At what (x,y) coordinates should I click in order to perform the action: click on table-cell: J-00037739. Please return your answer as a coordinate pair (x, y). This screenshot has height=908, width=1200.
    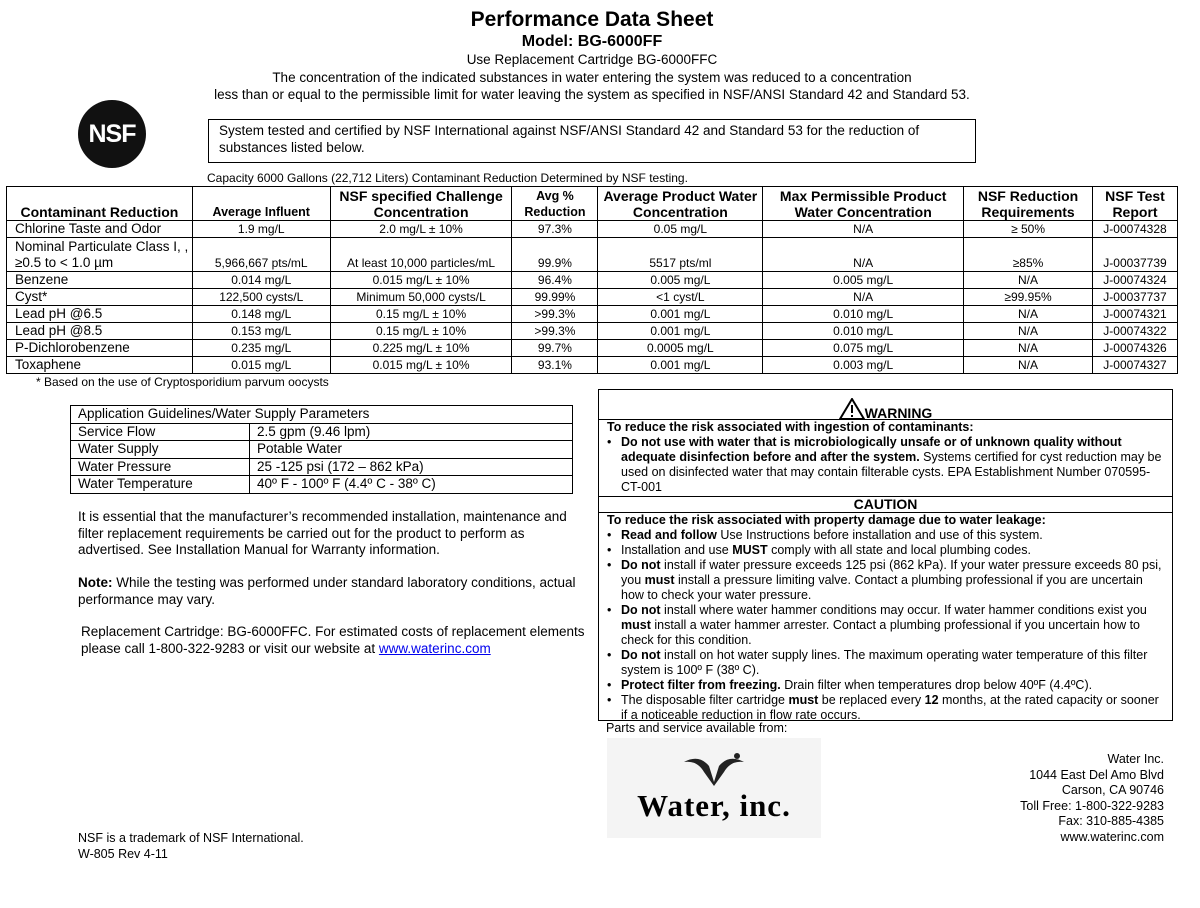
    Looking at the image, I should click on (1135, 254).